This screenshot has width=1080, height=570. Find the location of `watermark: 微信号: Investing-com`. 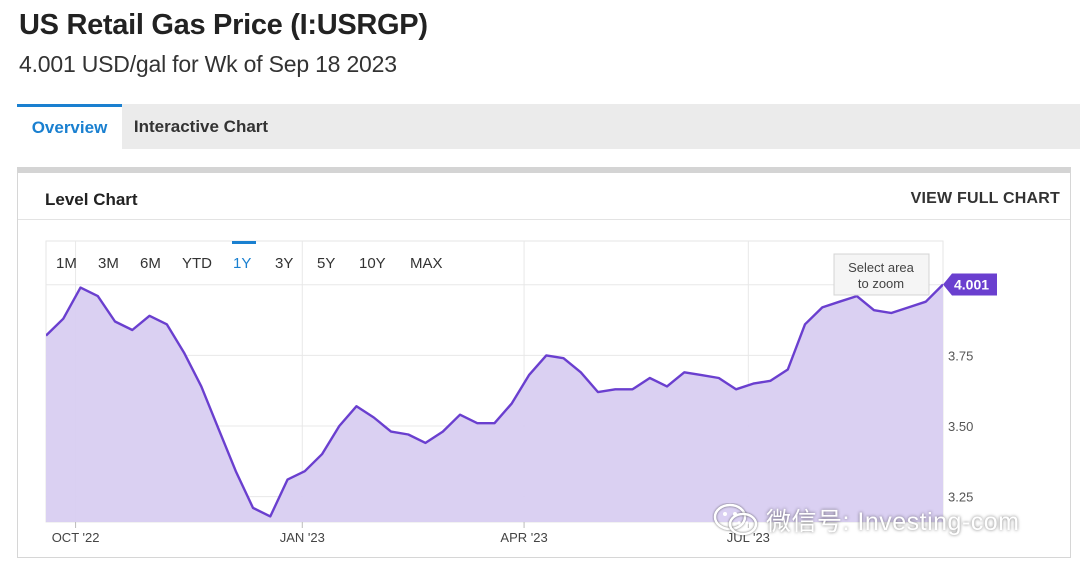

watermark: 微信号: Investing-com is located at coordinates (866, 520).